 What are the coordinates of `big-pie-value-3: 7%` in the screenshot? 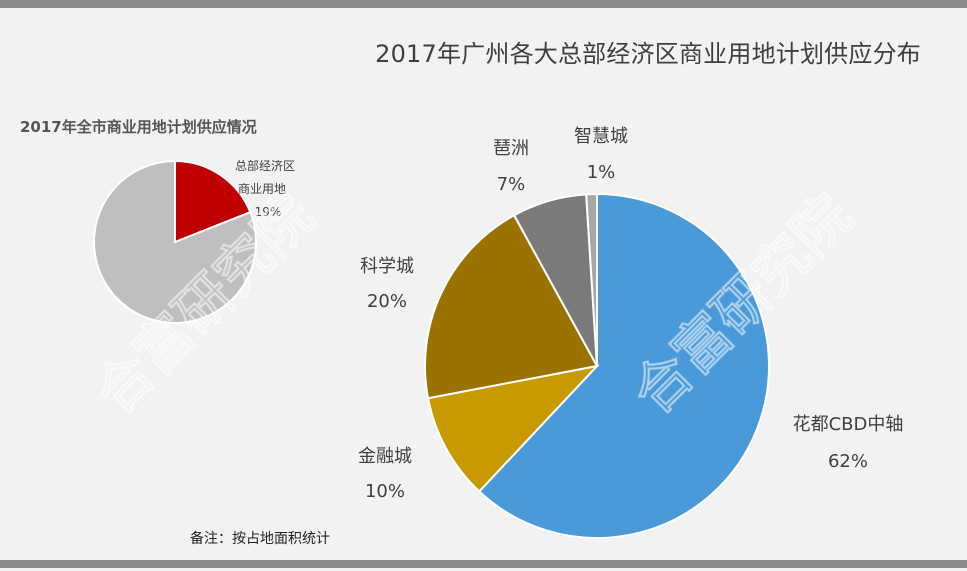 It's located at (511, 184).